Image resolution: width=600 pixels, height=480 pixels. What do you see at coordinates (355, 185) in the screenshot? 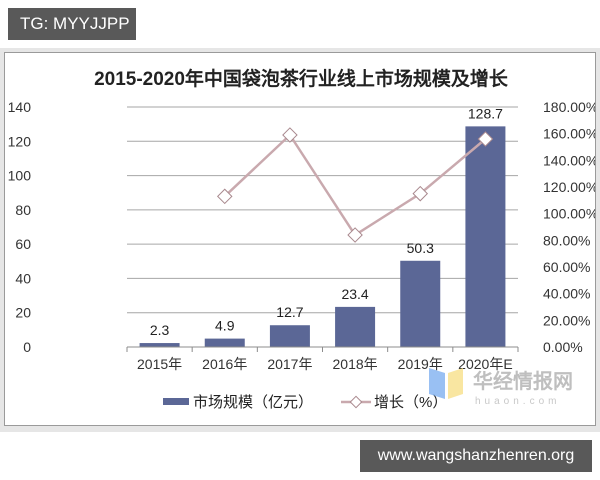
I see `growth-line` at bounding box center [355, 185].